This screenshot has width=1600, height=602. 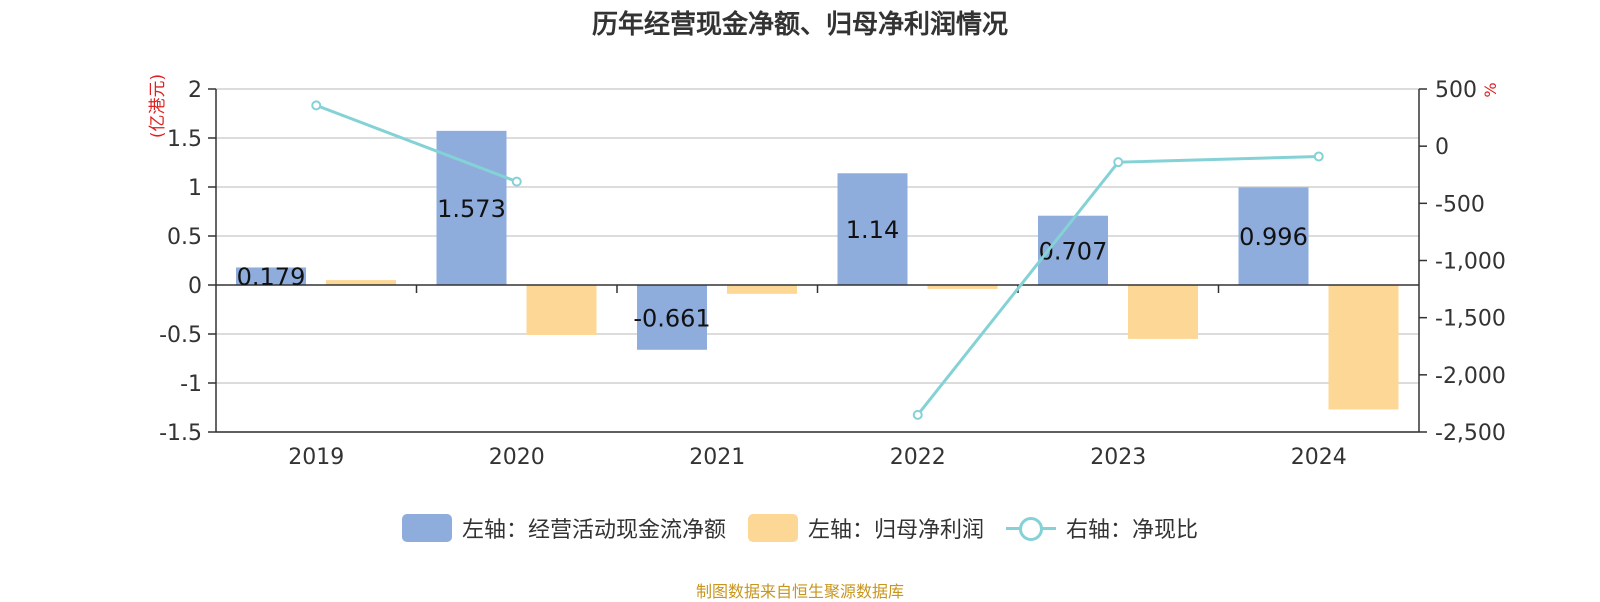 What do you see at coordinates (1031, 528) in the screenshot?
I see `legend-swatch-ratio` at bounding box center [1031, 528].